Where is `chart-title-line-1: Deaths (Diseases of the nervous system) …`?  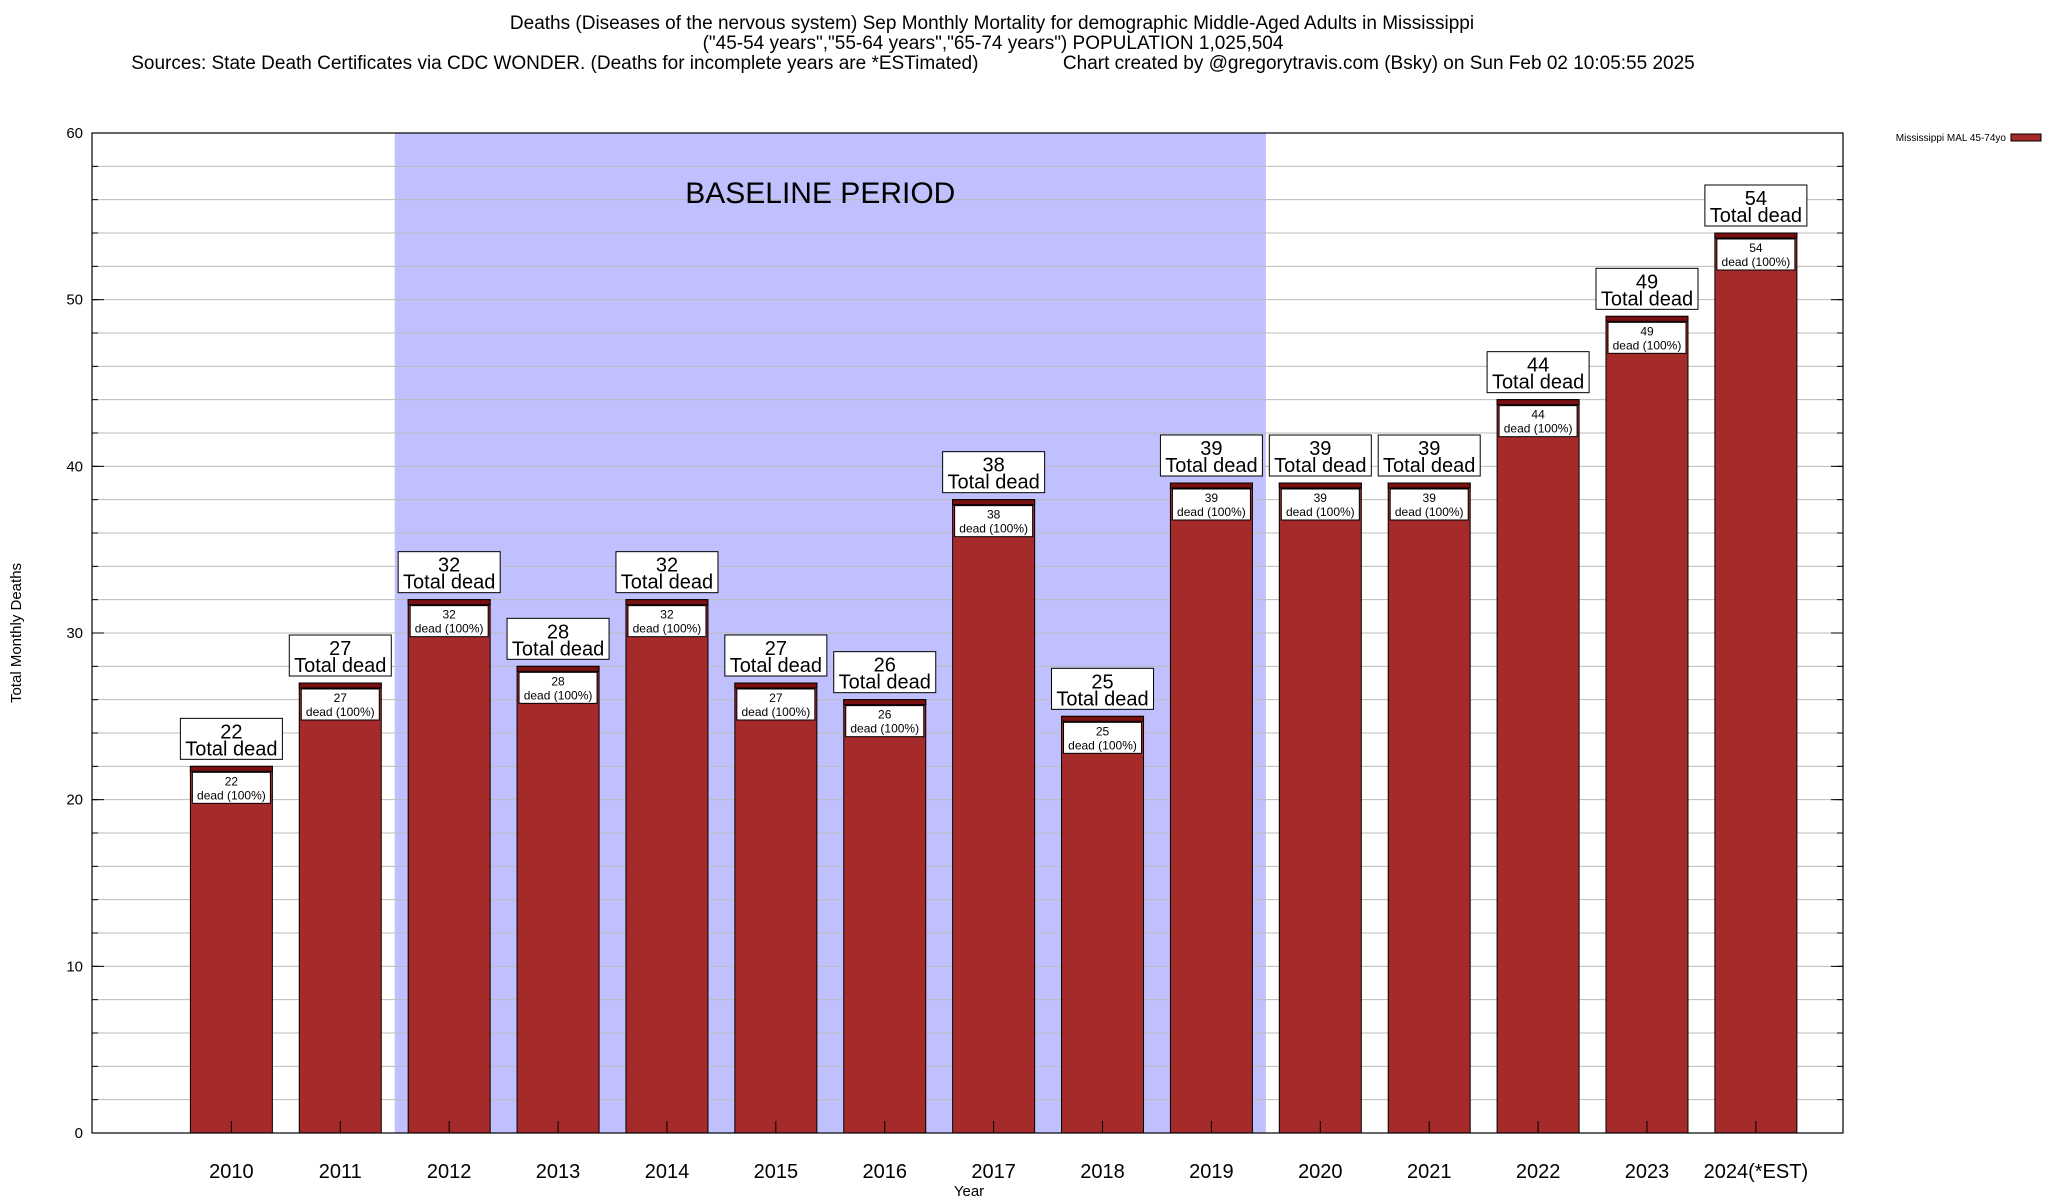 chart-title-line-1: Deaths (Diseases of the nervous system) … is located at coordinates (992, 23).